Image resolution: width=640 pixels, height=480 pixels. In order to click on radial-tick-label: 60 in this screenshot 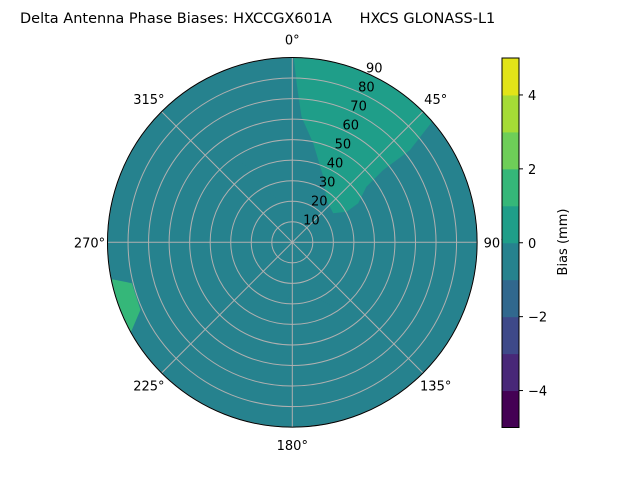, I will do `click(350, 125)`.